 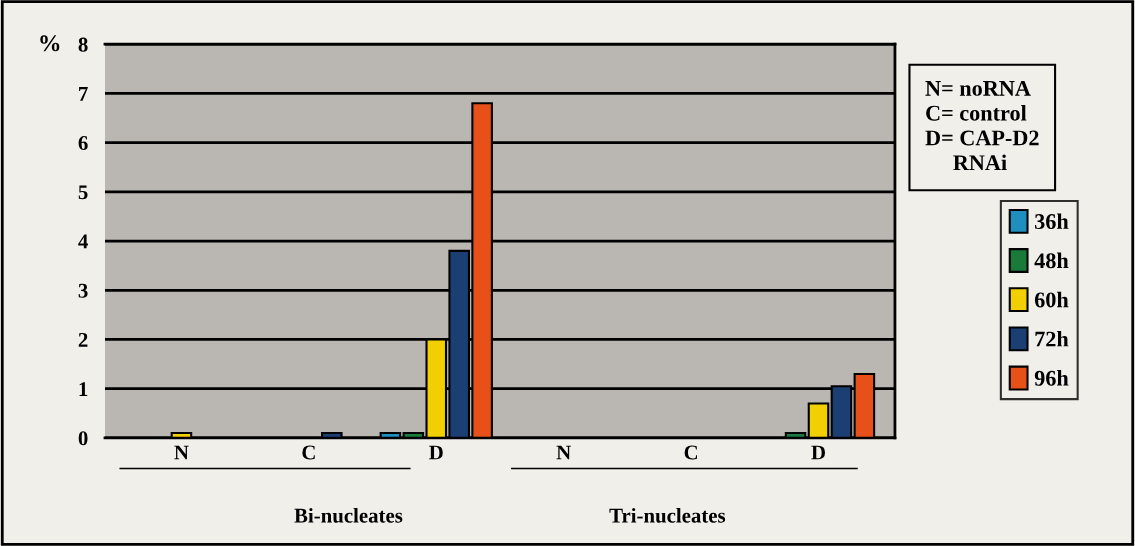 What do you see at coordinates (1051, 378) in the screenshot?
I see `legend-label: 96h` at bounding box center [1051, 378].